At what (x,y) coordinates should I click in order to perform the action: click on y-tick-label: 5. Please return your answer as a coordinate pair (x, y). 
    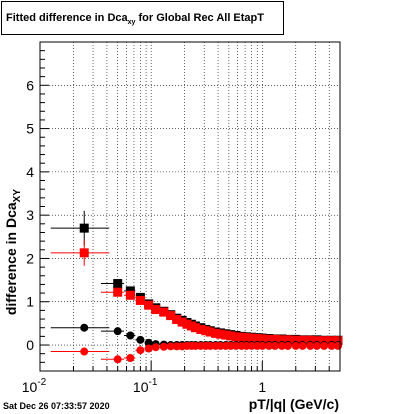
    Looking at the image, I should click on (30, 129).